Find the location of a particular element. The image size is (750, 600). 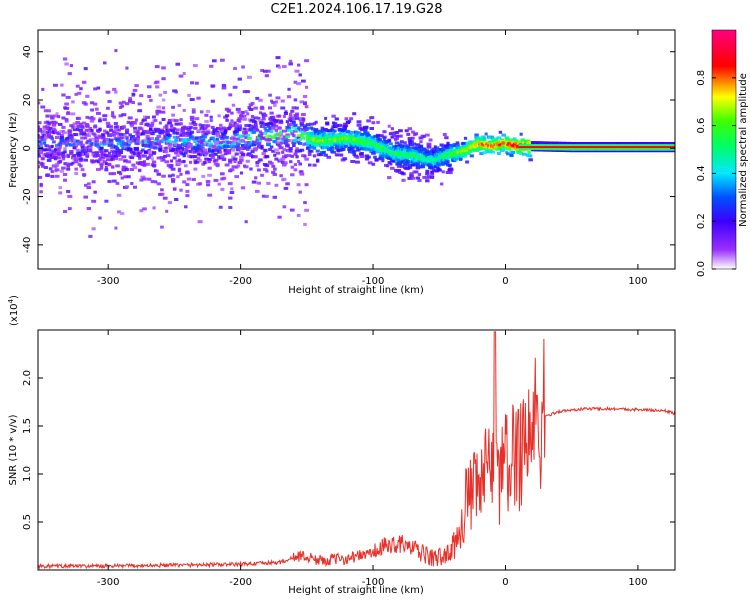

spectrogram-y-tick-label: -20 is located at coordinates (27, 196).